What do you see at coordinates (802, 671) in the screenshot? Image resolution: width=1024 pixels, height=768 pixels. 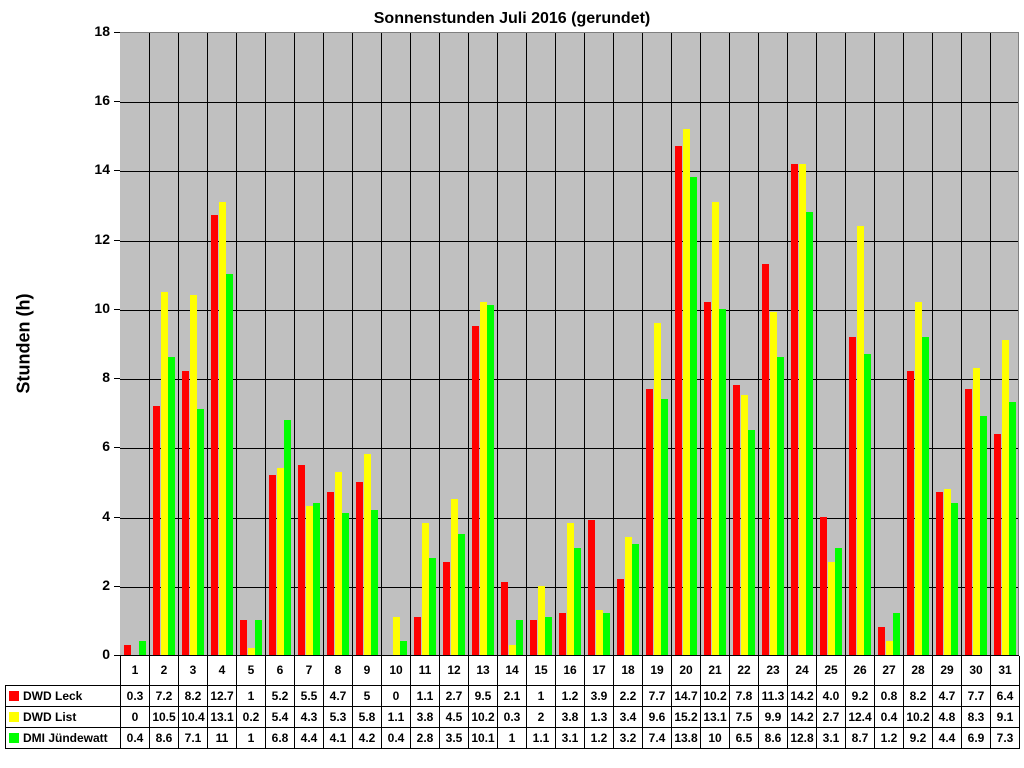 I see `x-category-label: 24` at bounding box center [802, 671].